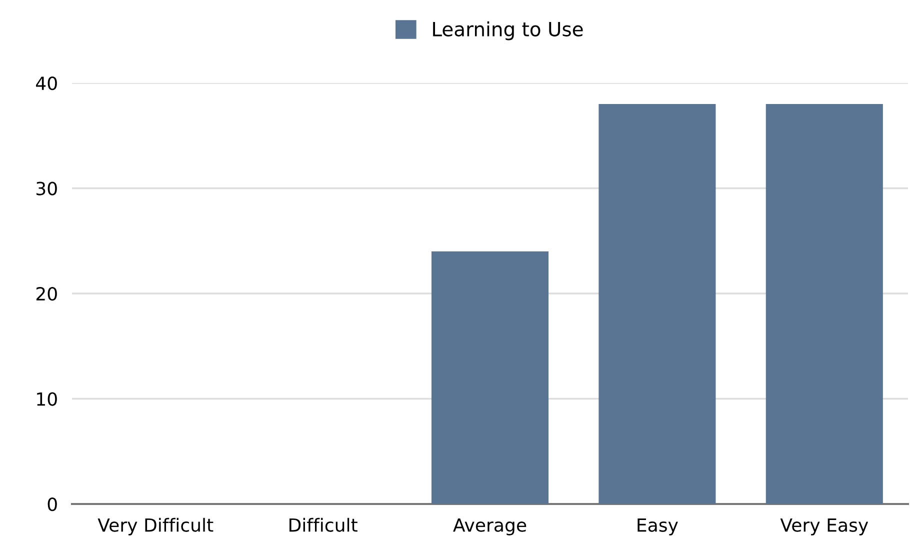  I want to click on y-tick-label: 0, so click(52, 504).